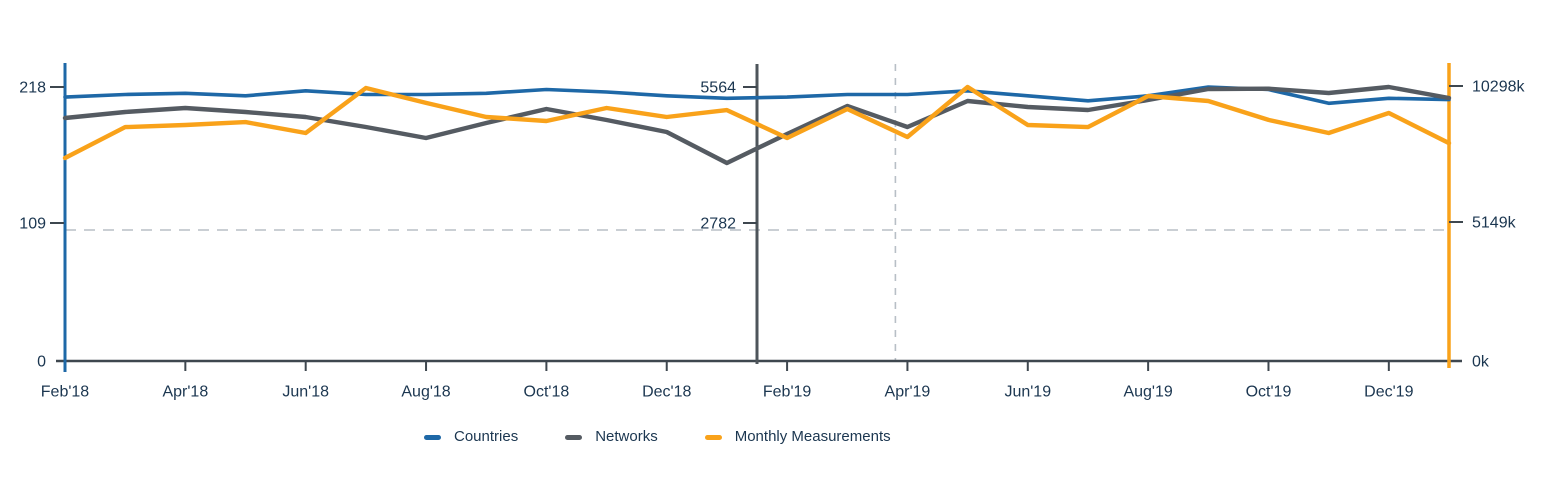 The height and width of the screenshot is (490, 1552). I want to click on legend: Countries Networks Monthly Measurements, so click(657, 437).